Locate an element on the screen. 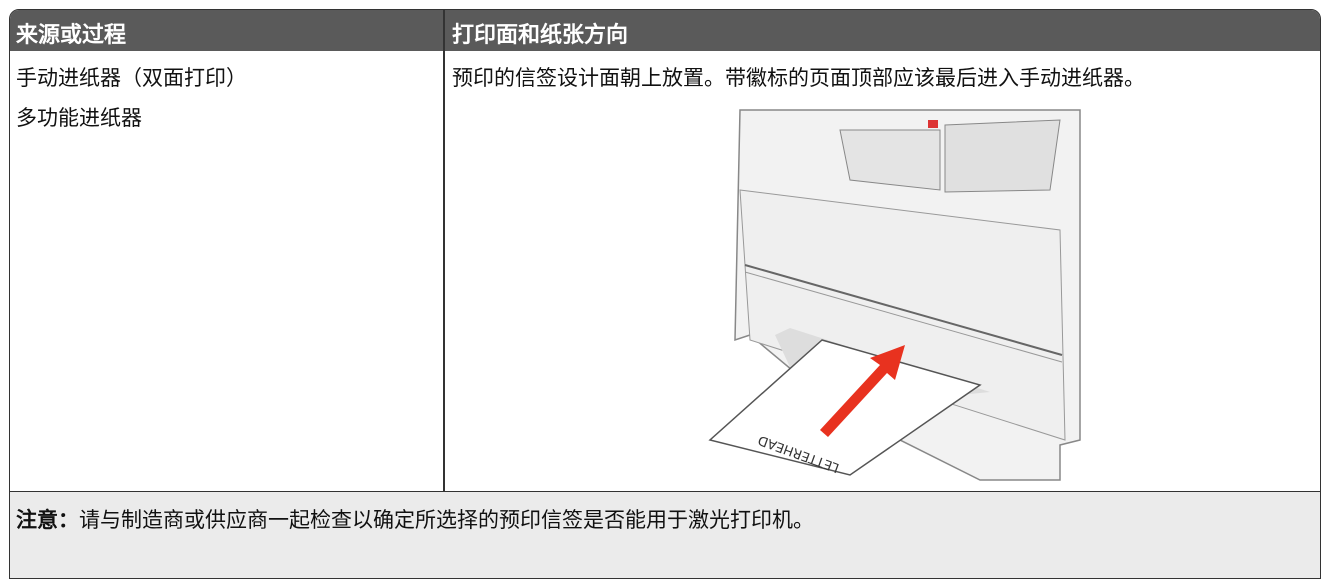 This screenshot has width=1331, height=579. note-row: 注意：请与制造商或供应商一起检查以确定所选择的预印信签是否能用于激光打印机。 is located at coordinates (665, 534).